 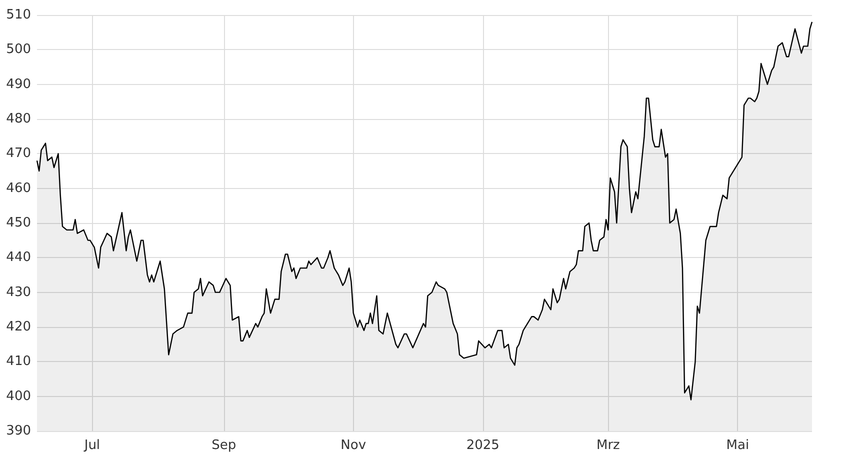 What do you see at coordinates (18, 362) in the screenshot?
I see `y-tick-label: 410` at bounding box center [18, 362].